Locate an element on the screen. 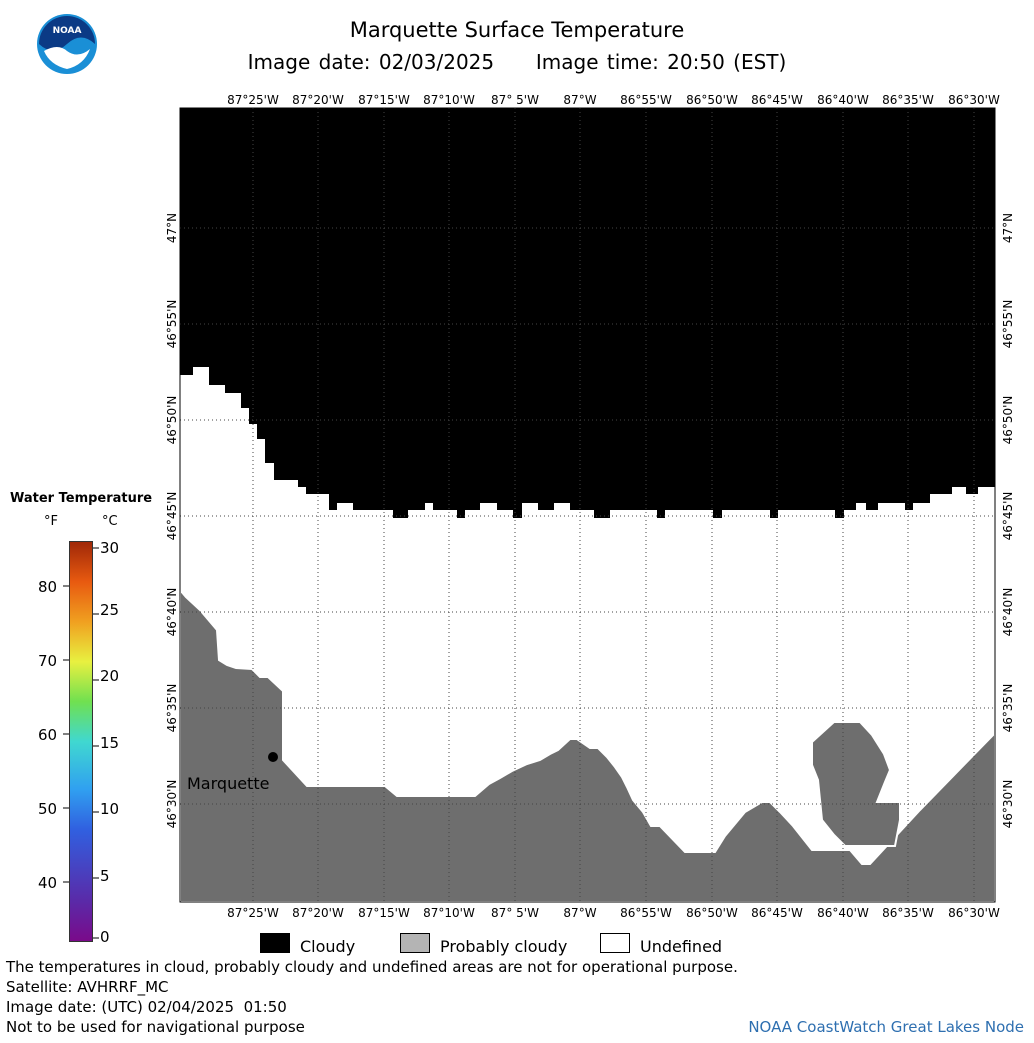 The image size is (1034, 1043). undefined-label: Undefined is located at coordinates (681, 946).